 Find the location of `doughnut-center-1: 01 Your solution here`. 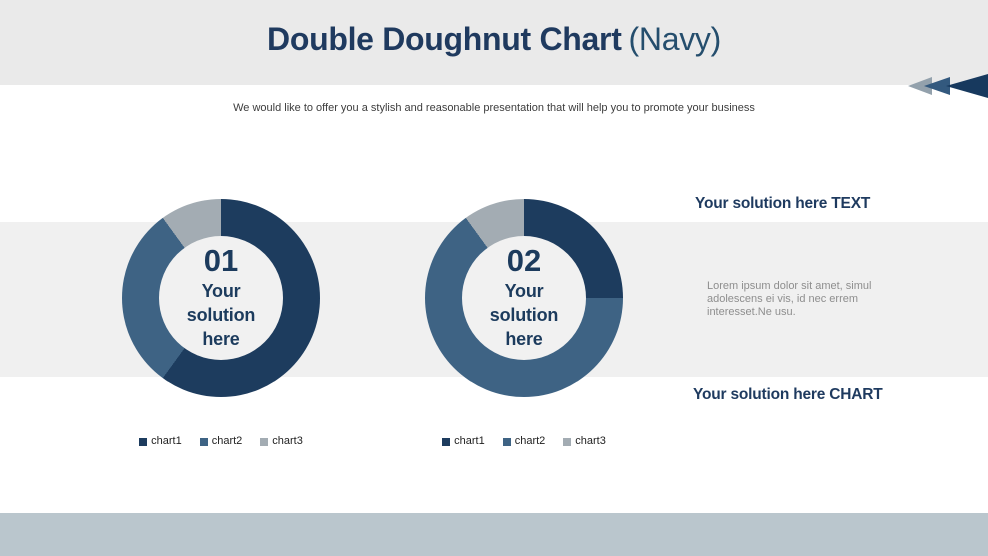

doughnut-center-1: 01 Your solution here is located at coordinates (221, 298).